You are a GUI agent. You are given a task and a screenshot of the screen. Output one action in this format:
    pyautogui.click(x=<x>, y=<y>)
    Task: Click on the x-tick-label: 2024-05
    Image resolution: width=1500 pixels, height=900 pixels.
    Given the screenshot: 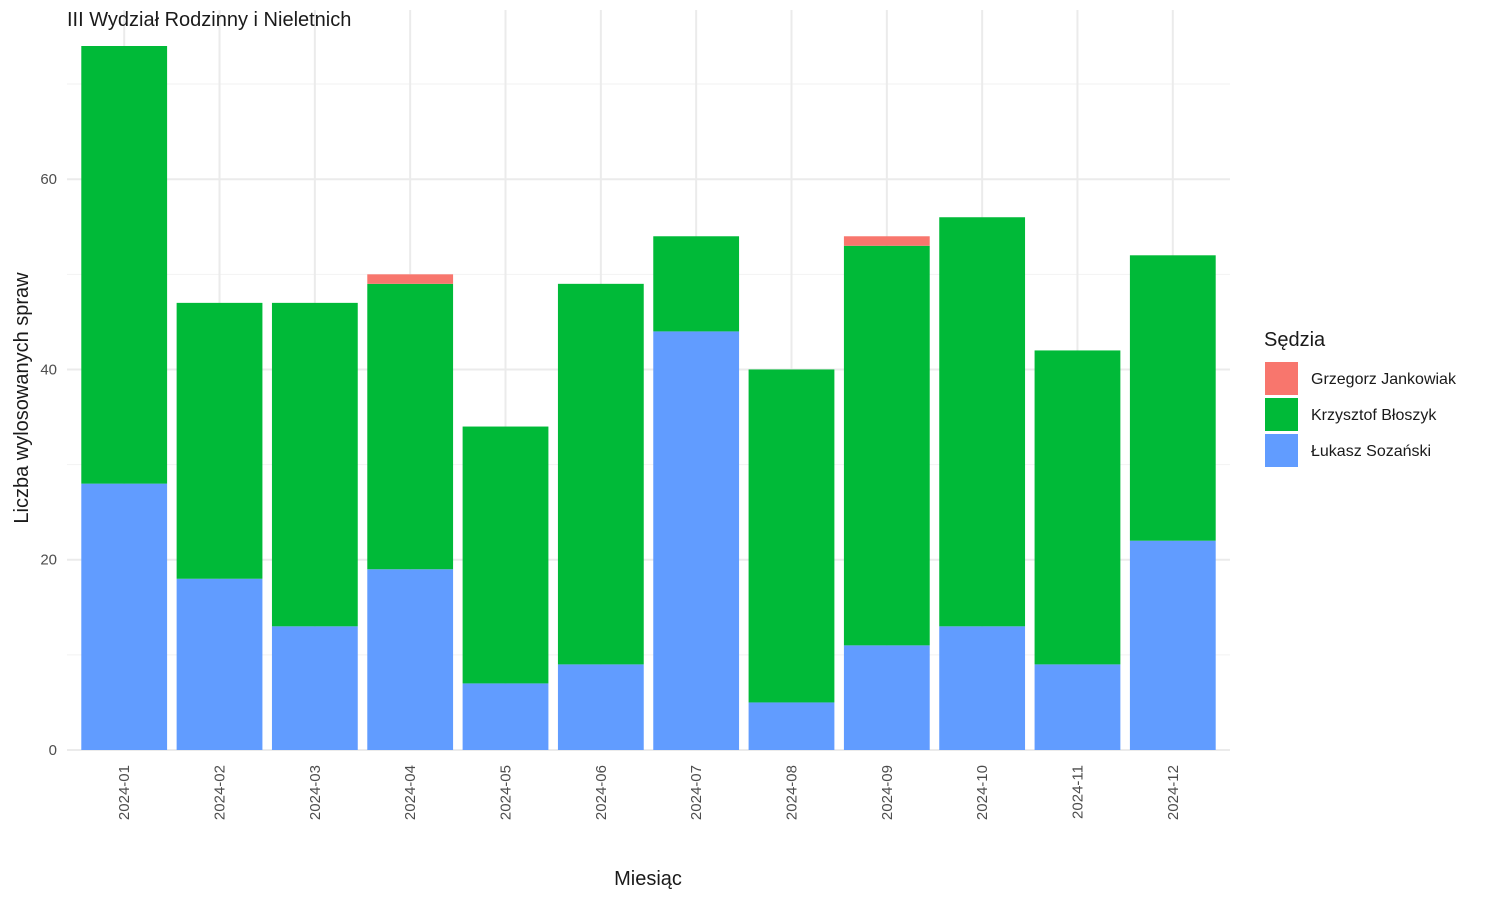 What is the action you would take?
    pyautogui.click(x=506, y=792)
    